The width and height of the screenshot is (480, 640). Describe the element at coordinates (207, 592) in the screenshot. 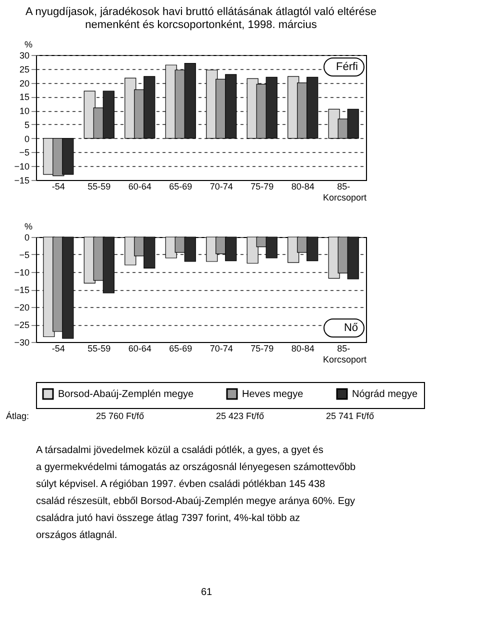

I see `text: 61` at that location.